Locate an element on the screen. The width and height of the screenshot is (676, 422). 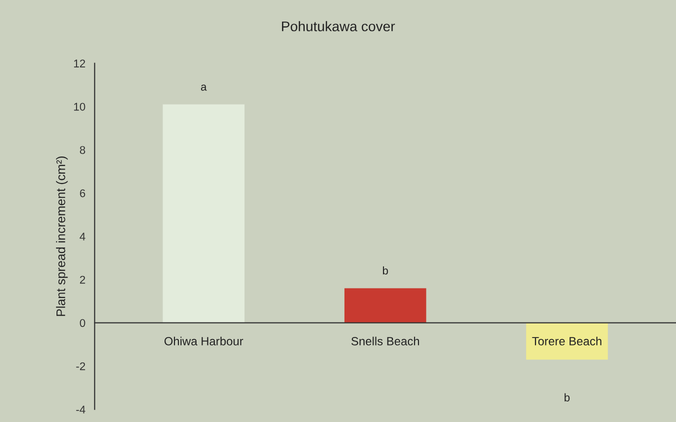
x-tick-label: Torere Beach is located at coordinates (567, 341).